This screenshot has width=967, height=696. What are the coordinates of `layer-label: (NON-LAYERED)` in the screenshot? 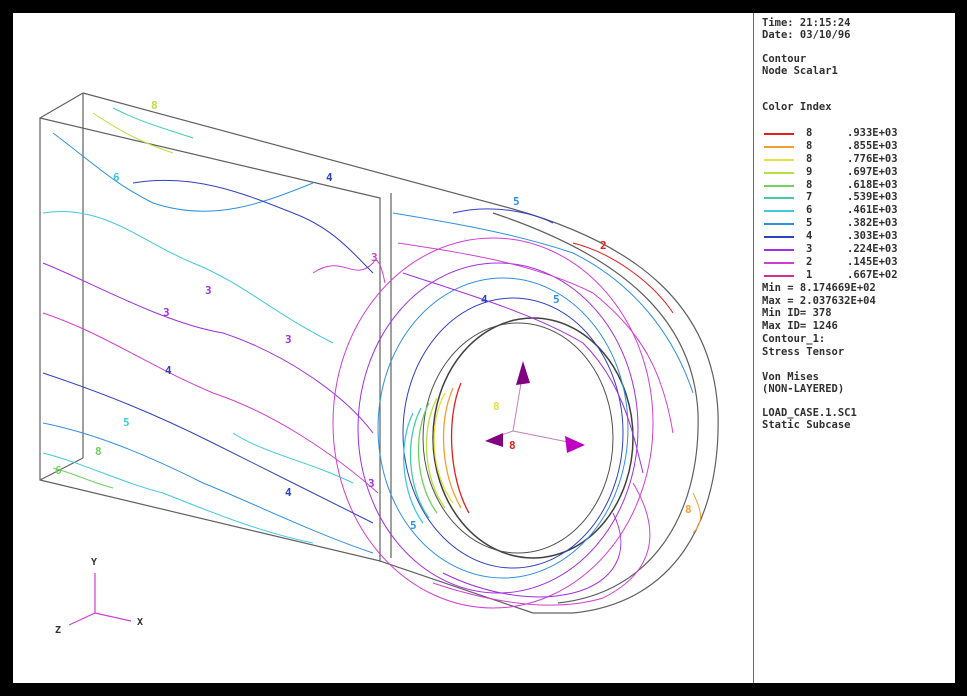 It's located at (803, 389).